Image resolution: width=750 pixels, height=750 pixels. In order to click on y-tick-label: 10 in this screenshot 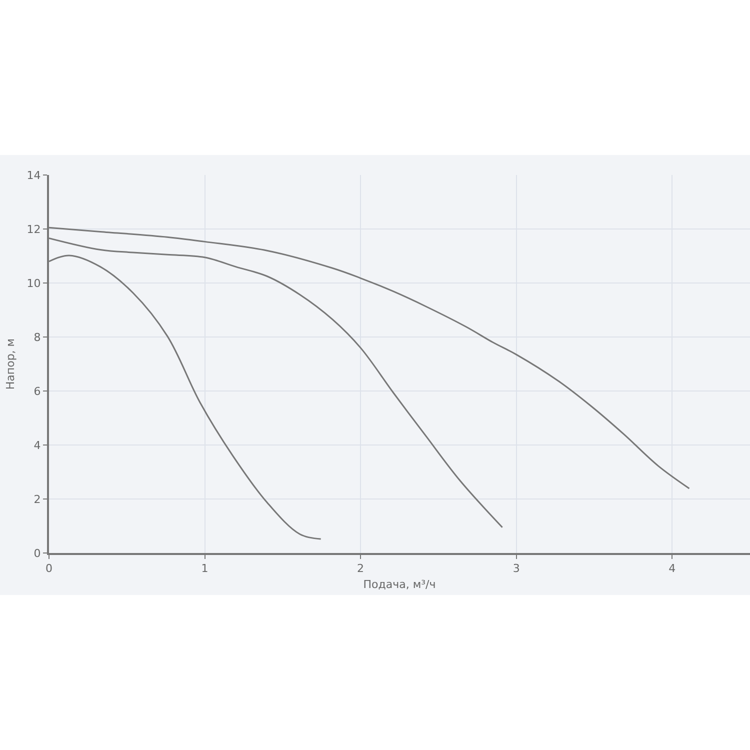, I will do `click(33, 283)`.